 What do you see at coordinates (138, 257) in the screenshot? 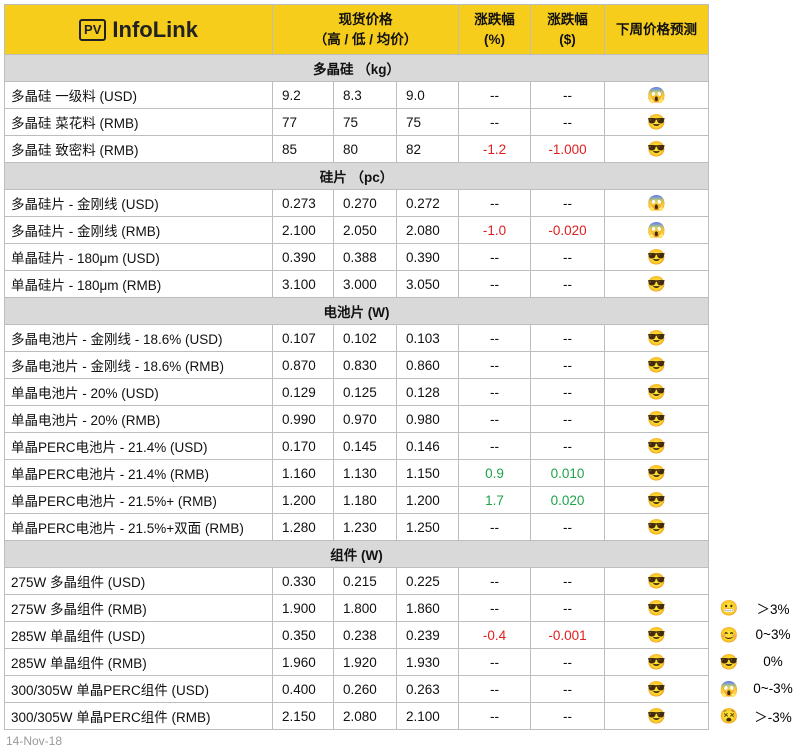
I see `row-label: 单晶硅片 - 180μm (USD)` at bounding box center [138, 257].